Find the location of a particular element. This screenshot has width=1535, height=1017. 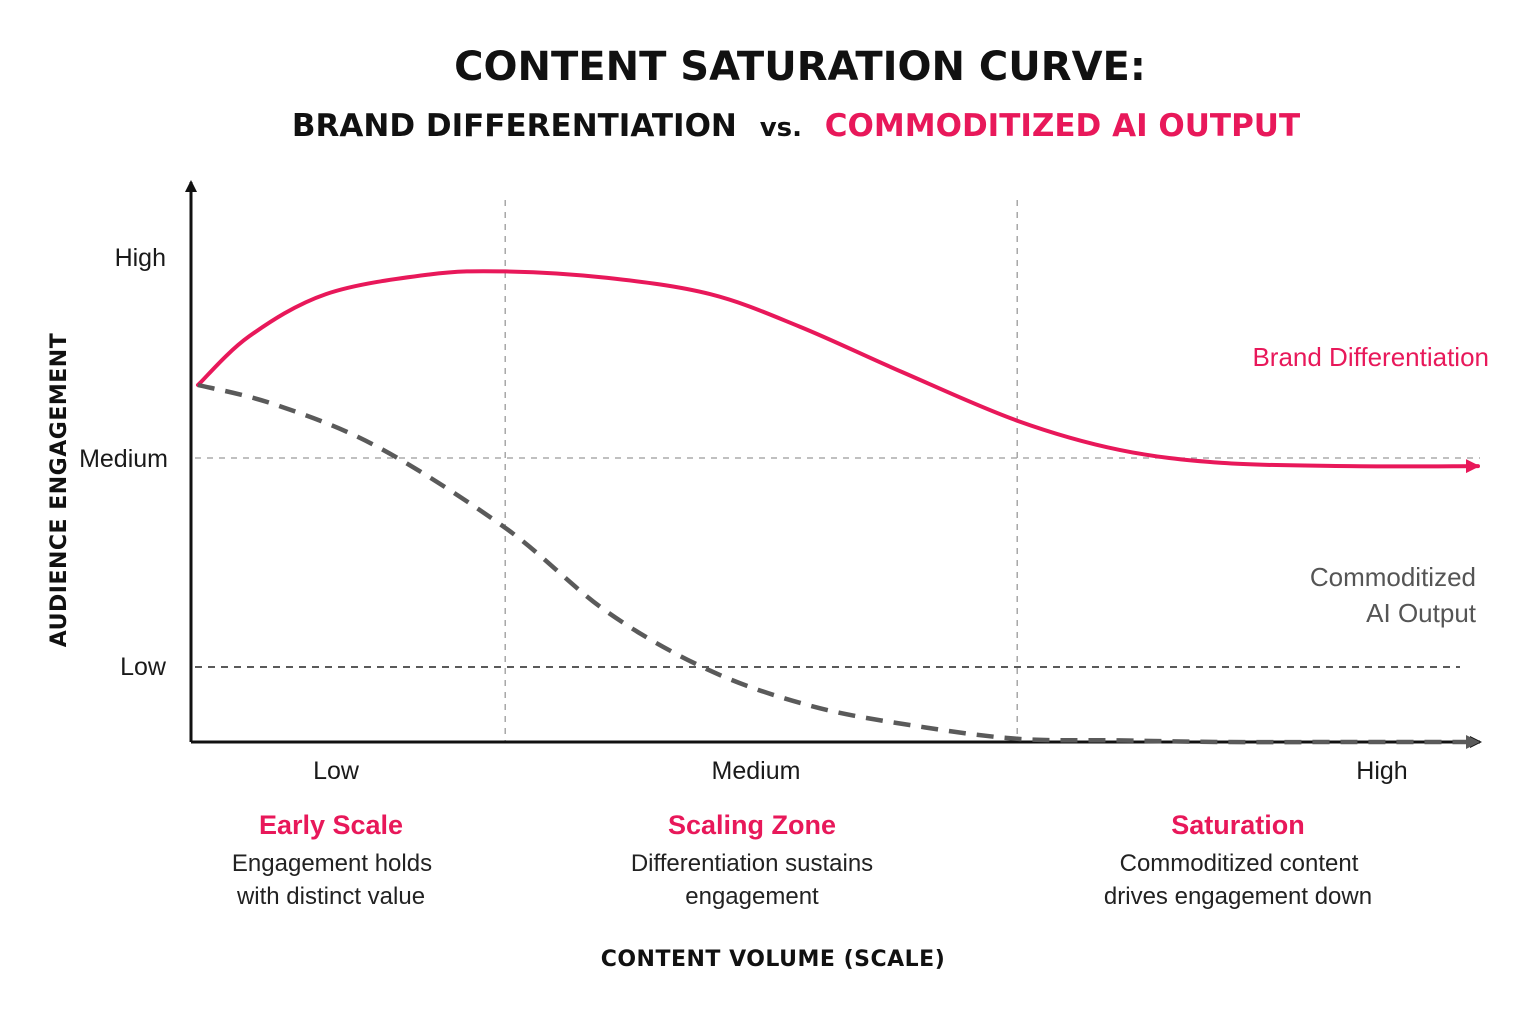

x-tick-low: Low is located at coordinates (336, 771).